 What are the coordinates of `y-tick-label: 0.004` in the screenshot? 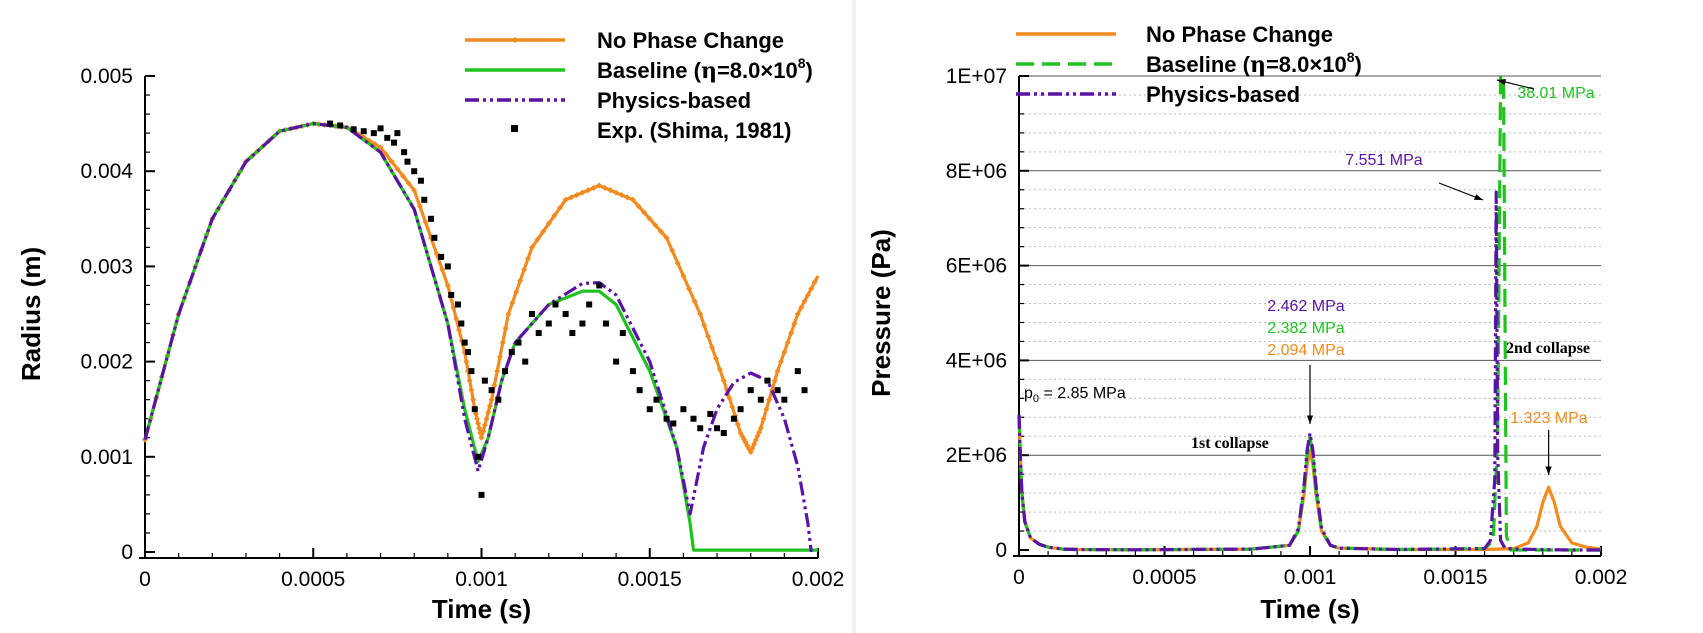 It's located at (106, 171).